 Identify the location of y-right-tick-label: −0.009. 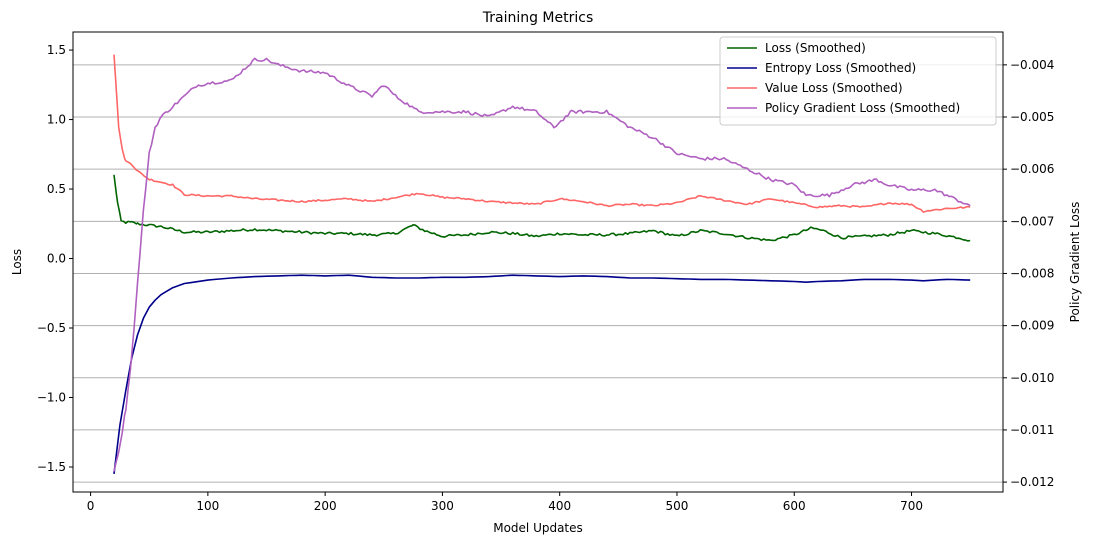
(1032, 326).